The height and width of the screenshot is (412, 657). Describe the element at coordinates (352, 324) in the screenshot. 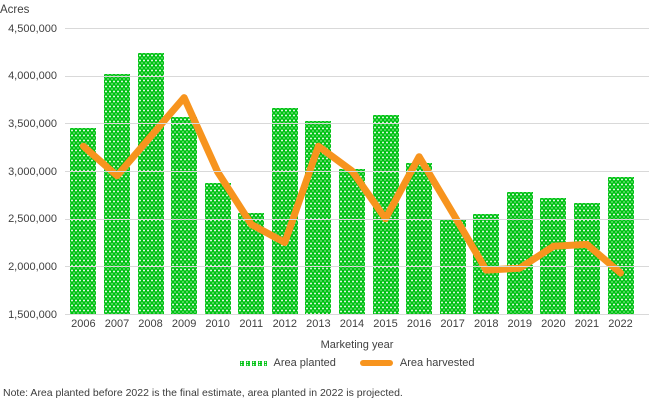

I see `x-tick-label-2014: 2014` at that location.